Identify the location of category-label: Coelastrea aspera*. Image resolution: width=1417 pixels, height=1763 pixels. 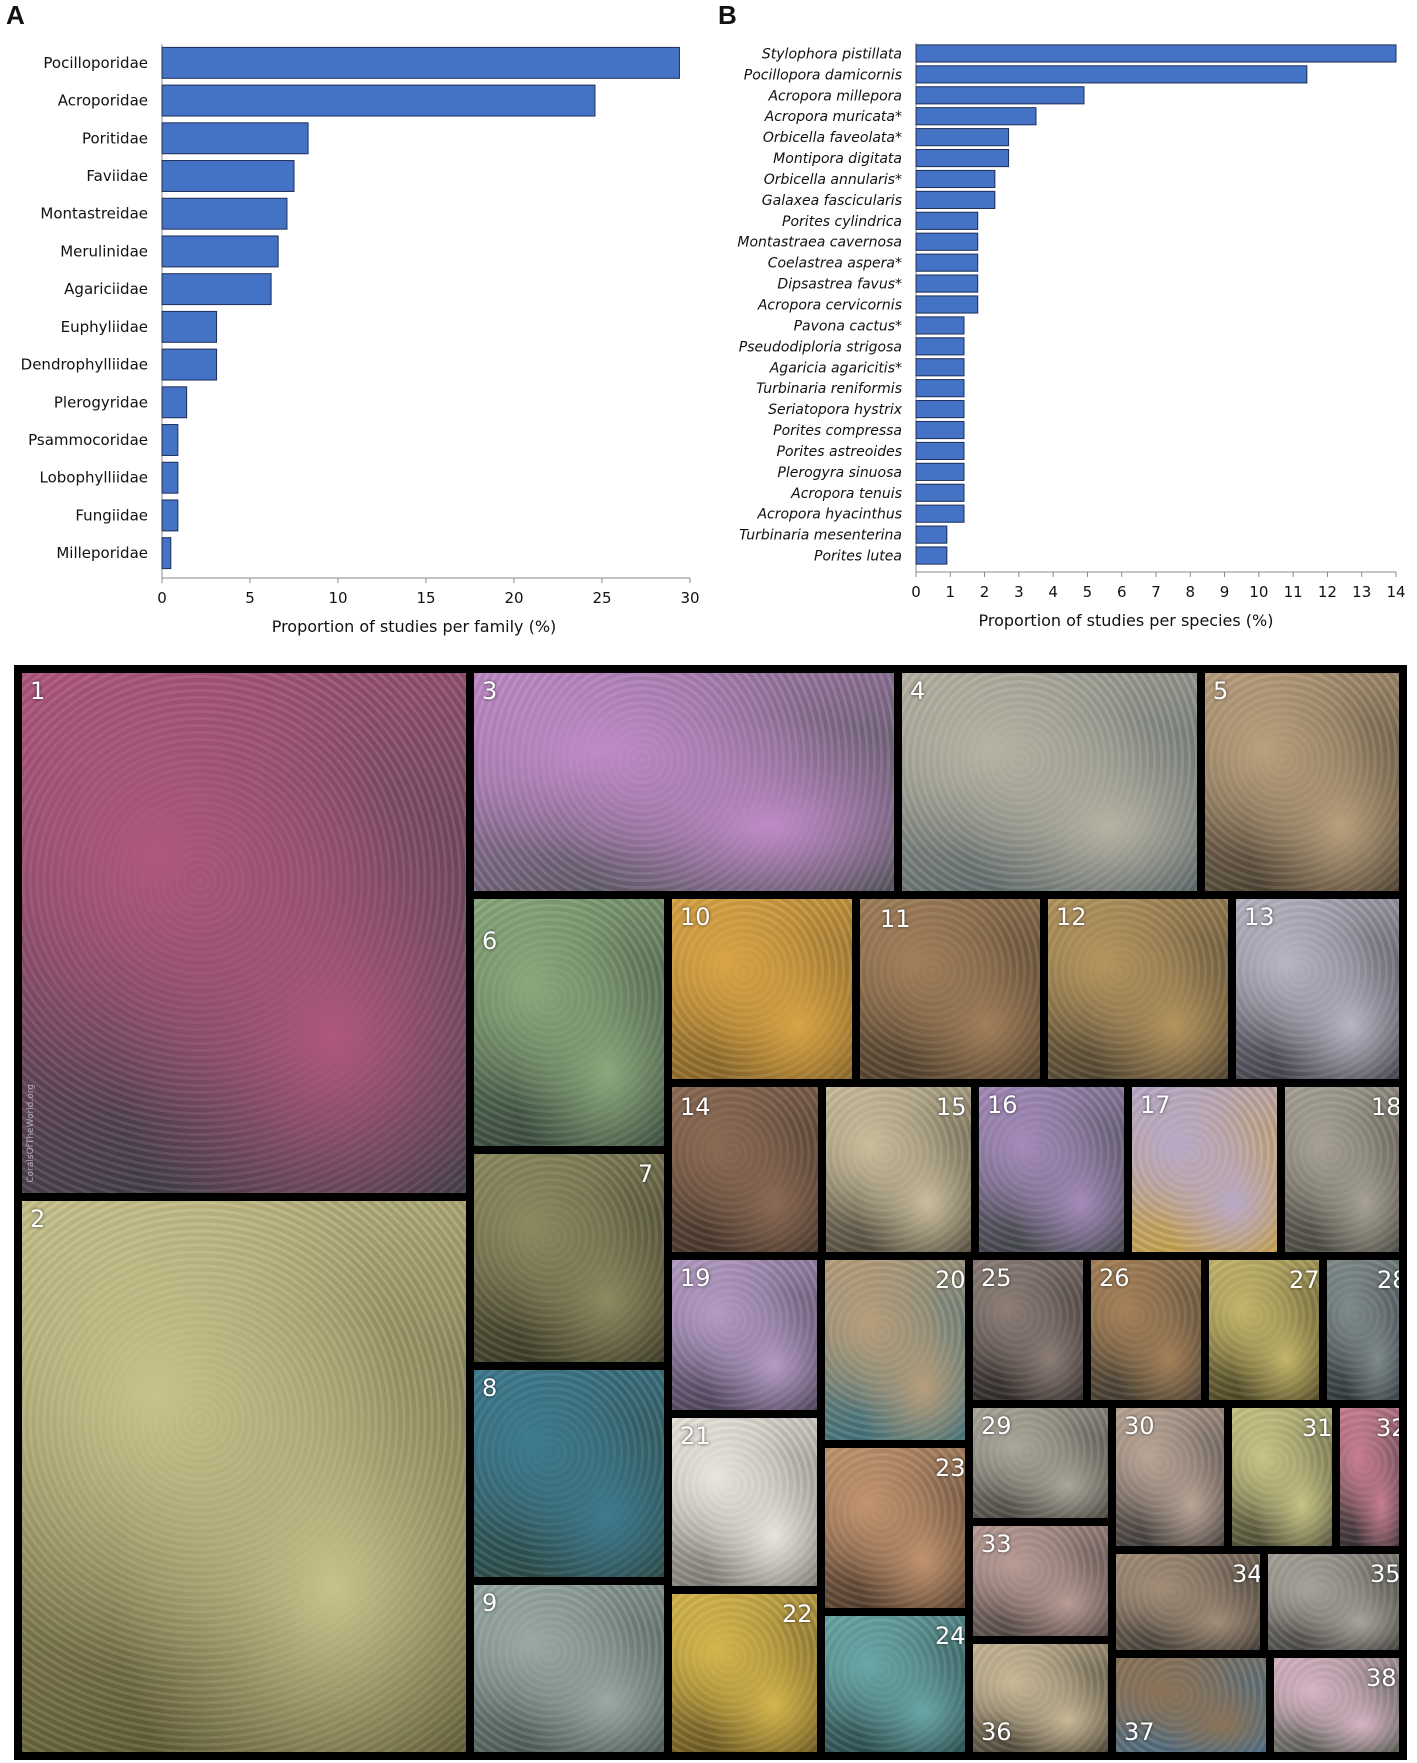
(835, 264).